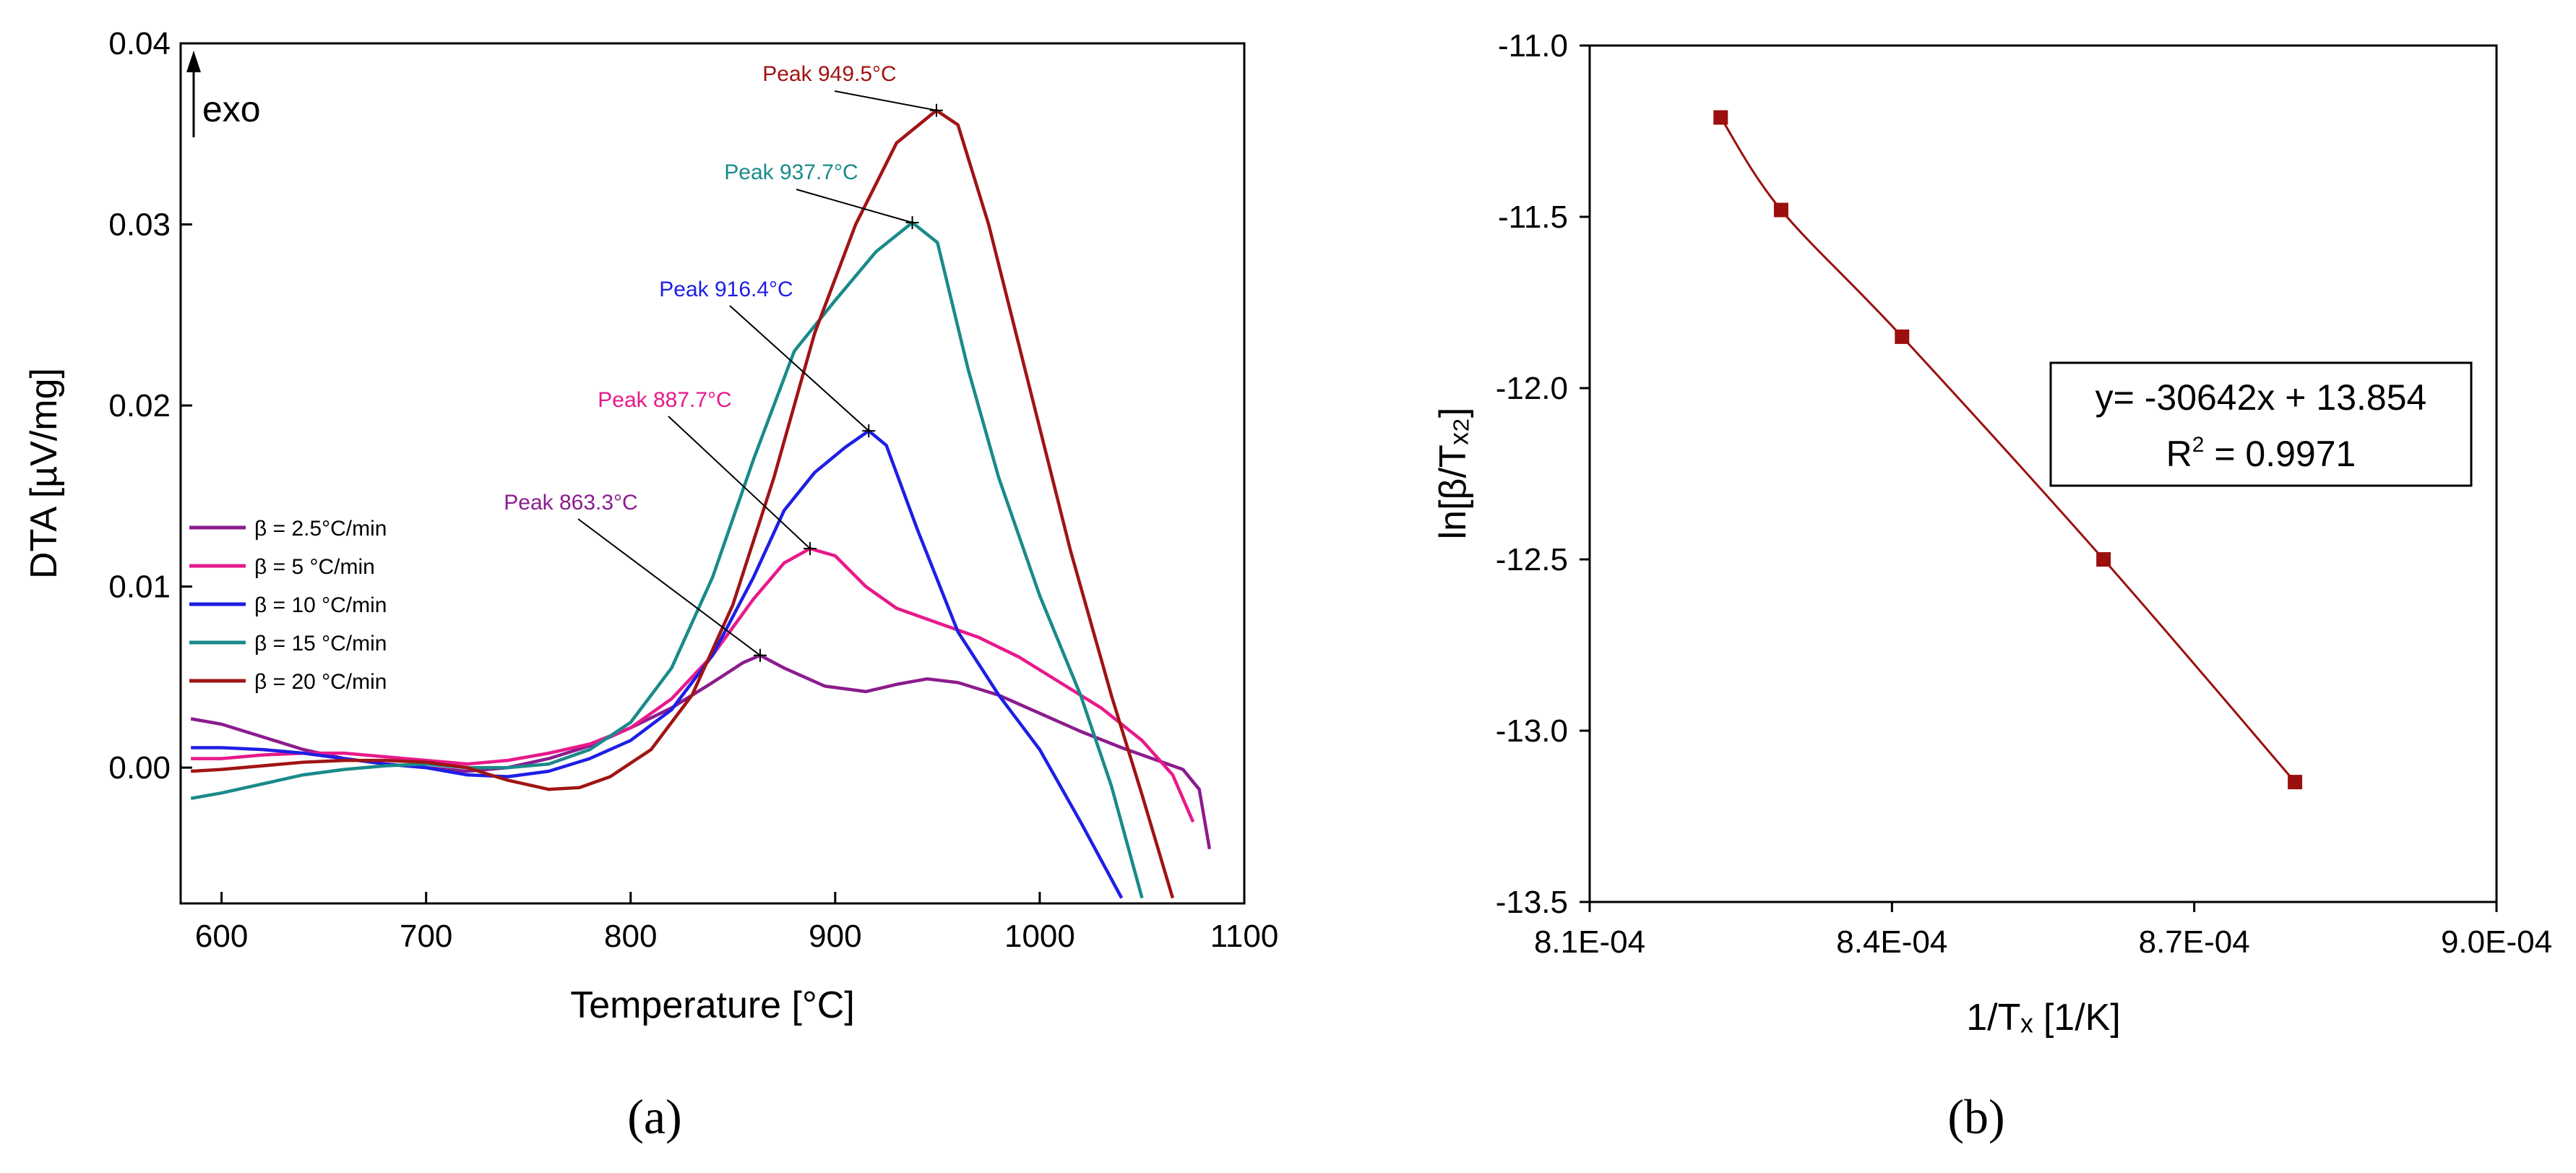  What do you see at coordinates (139, 225) in the screenshot?
I see `dta-y-tick-label: 0.03` at bounding box center [139, 225].